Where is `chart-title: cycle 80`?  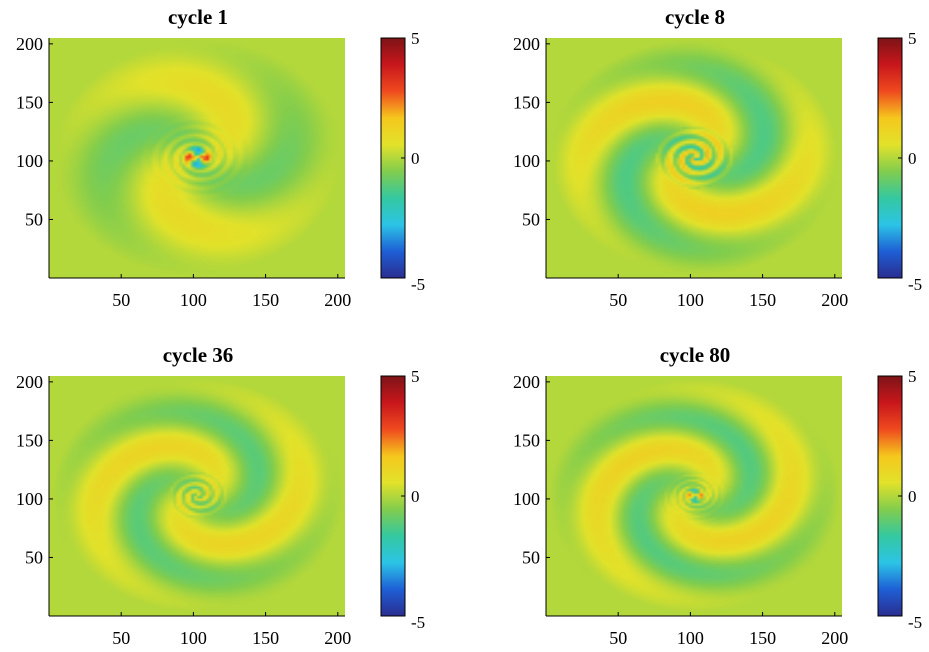 chart-title: cycle 80 is located at coordinates (695, 355).